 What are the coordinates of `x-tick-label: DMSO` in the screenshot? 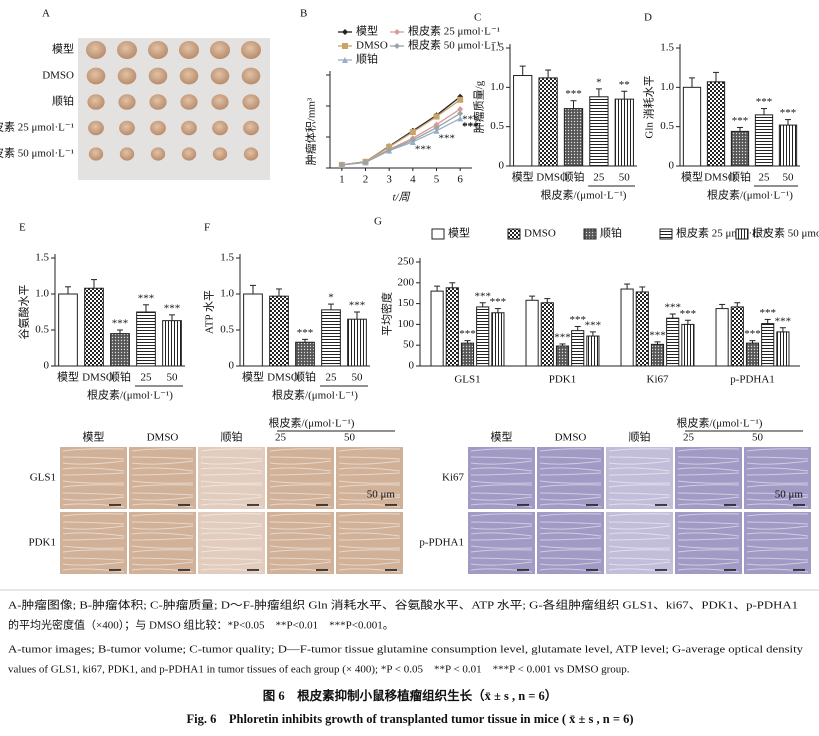 It's located at (283, 378).